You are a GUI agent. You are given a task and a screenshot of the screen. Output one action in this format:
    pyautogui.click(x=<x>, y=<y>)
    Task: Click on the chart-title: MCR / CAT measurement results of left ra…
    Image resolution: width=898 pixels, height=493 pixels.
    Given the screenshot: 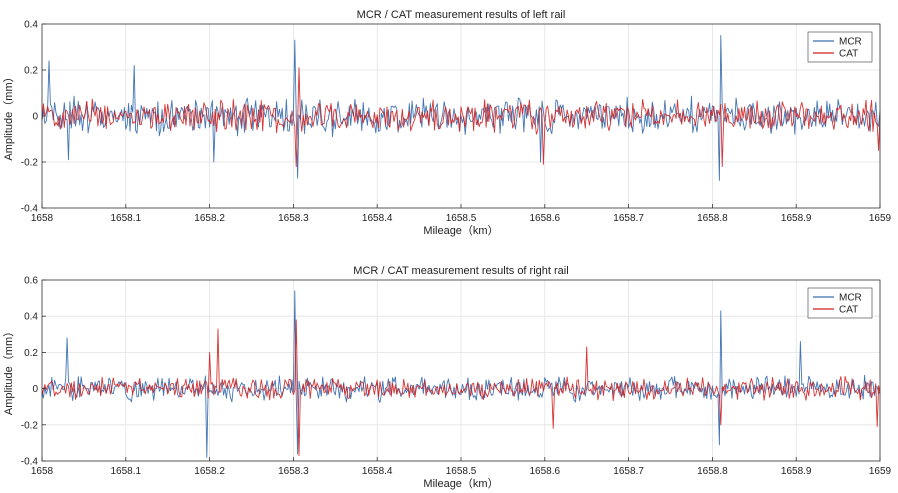 What is the action you would take?
    pyautogui.click(x=461, y=15)
    